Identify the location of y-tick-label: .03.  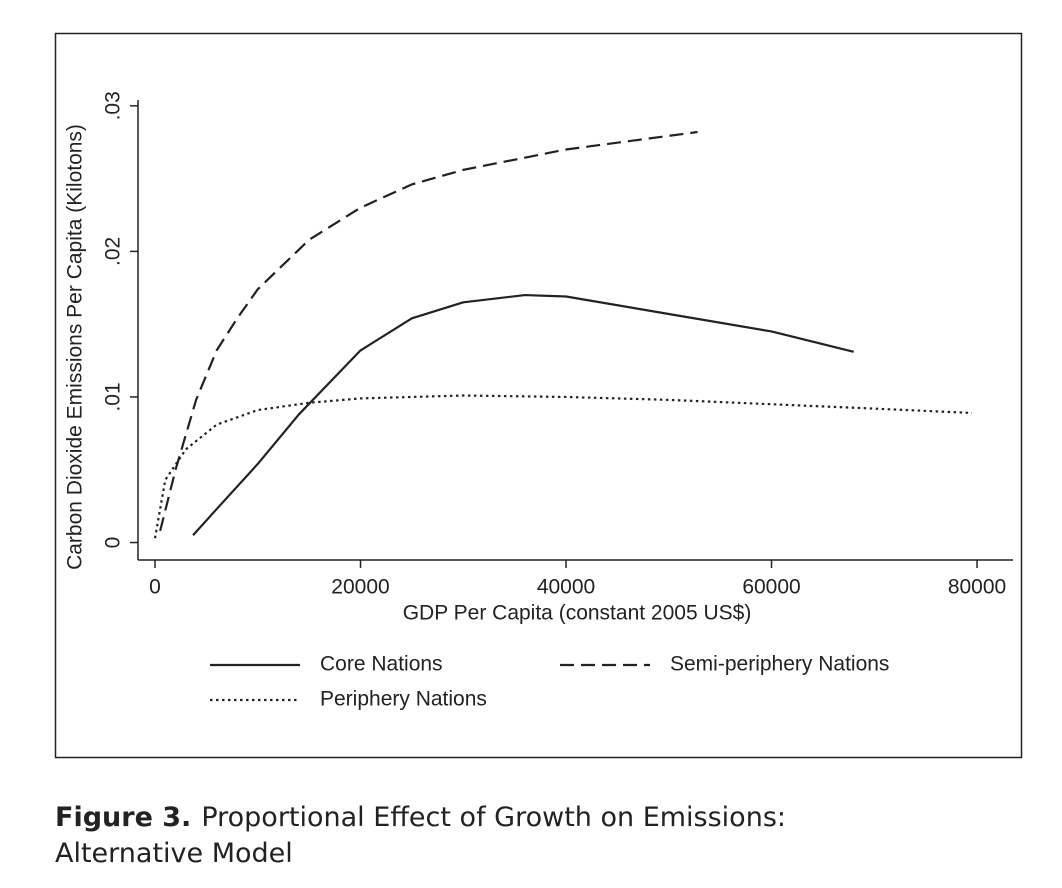
(113, 105).